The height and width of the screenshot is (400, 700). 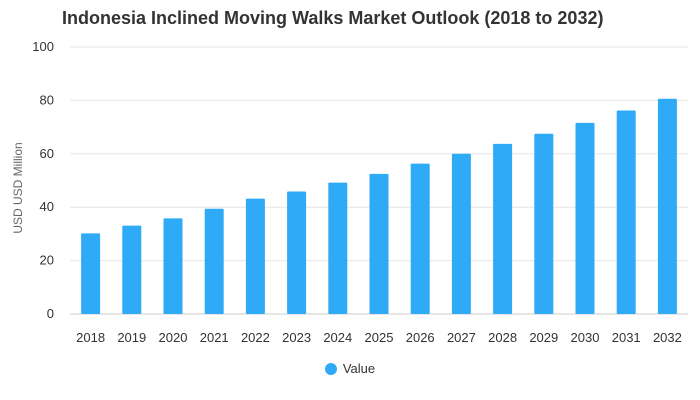 What do you see at coordinates (47, 260) in the screenshot?
I see `y-tick-label: 20` at bounding box center [47, 260].